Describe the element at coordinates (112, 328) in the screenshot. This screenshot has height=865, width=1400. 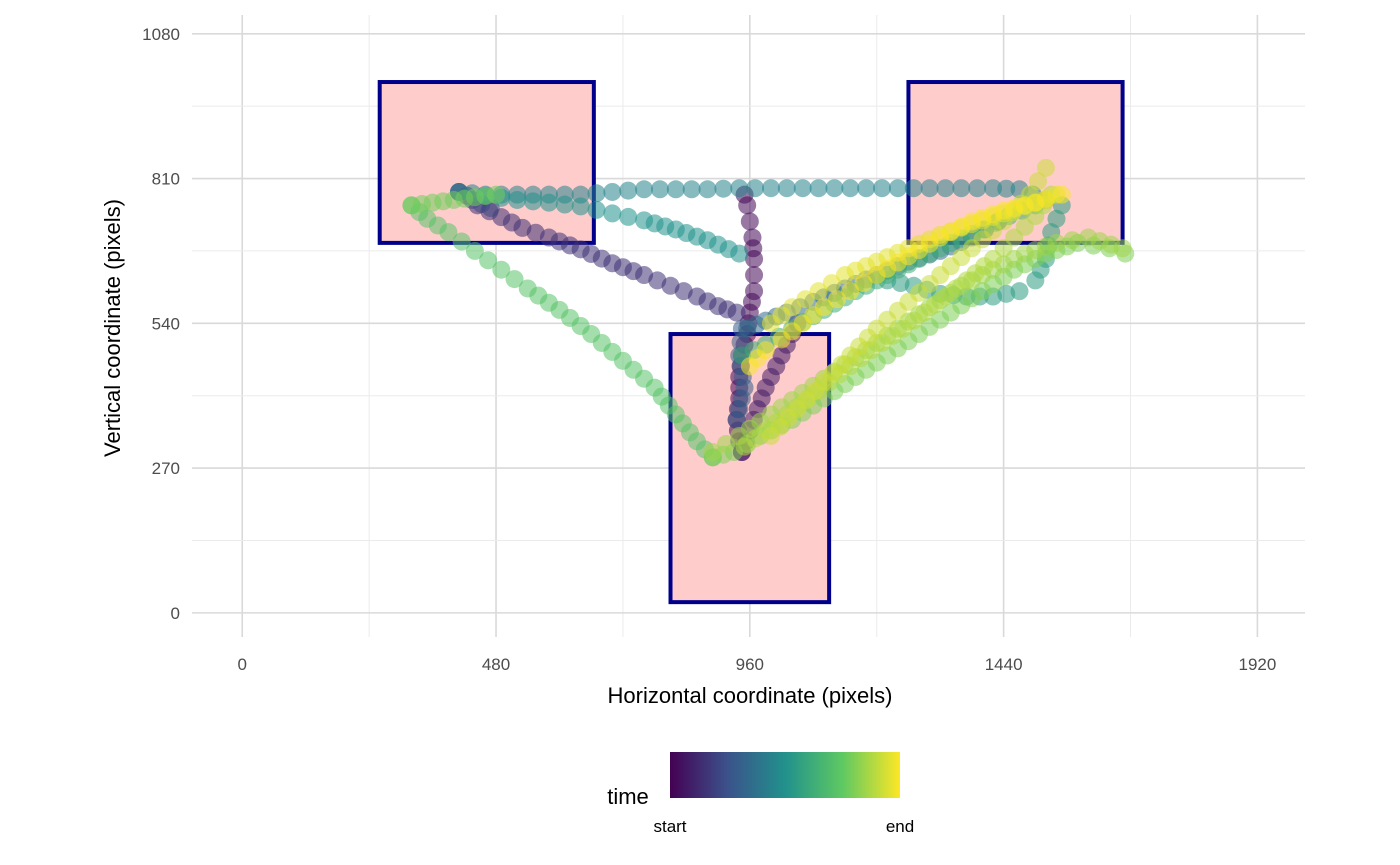
I see `y-axis-title: Vertical coordinate (pixels)` at that location.